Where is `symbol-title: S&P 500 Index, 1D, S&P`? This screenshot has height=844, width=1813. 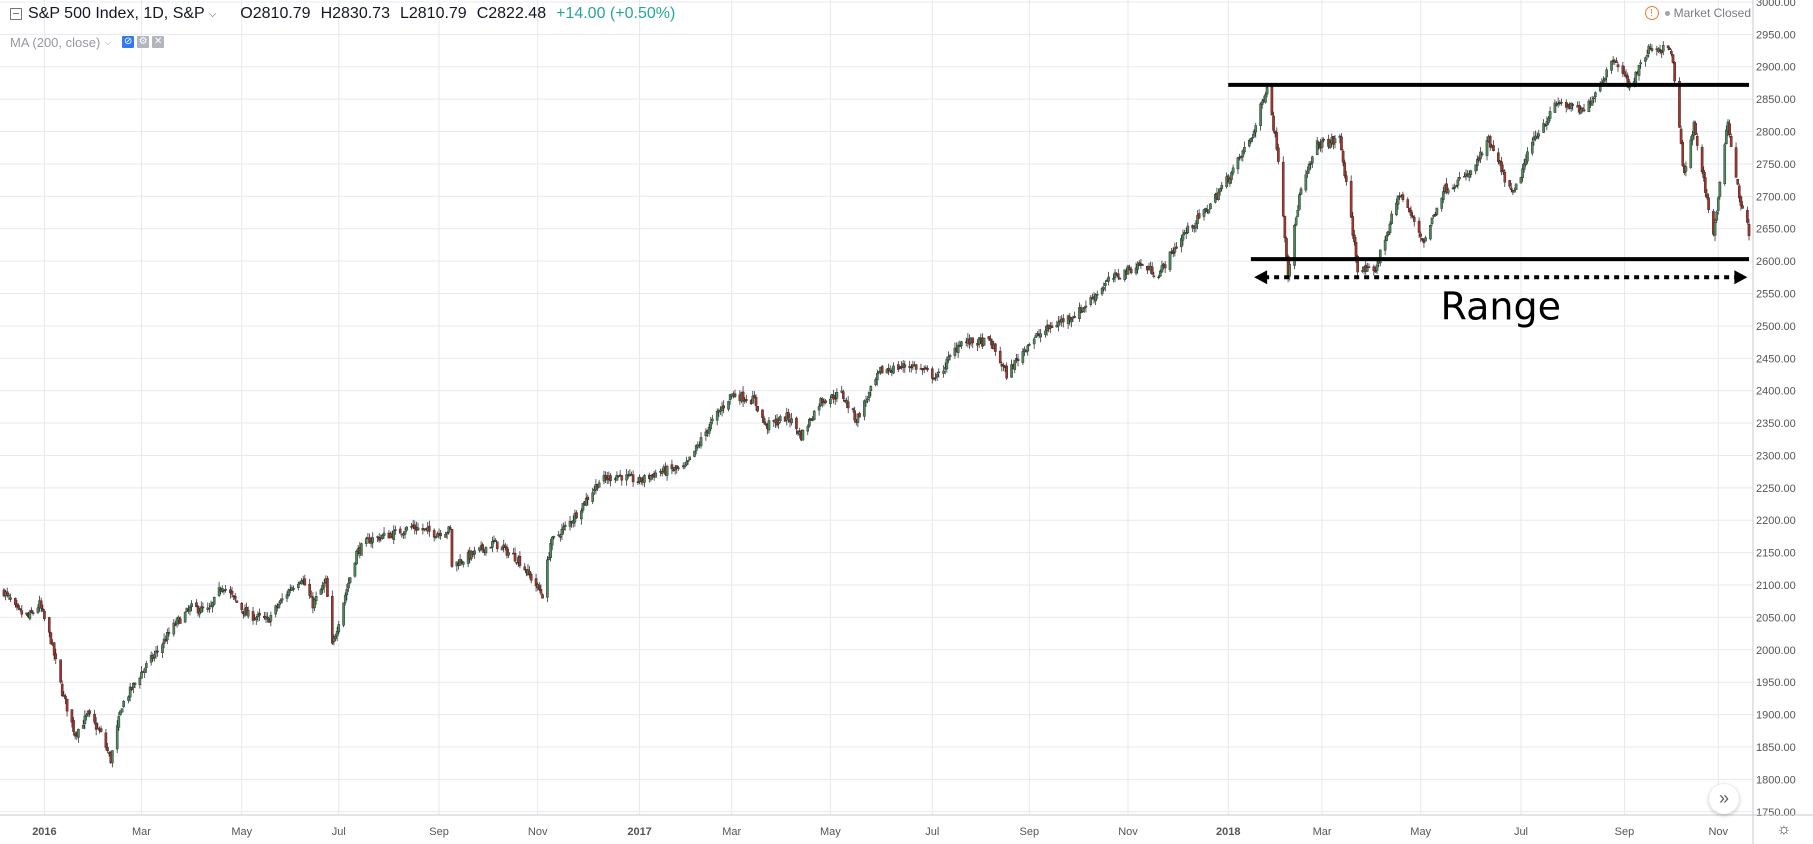 symbol-title: S&P 500 Index, 1D, S&P is located at coordinates (116, 13).